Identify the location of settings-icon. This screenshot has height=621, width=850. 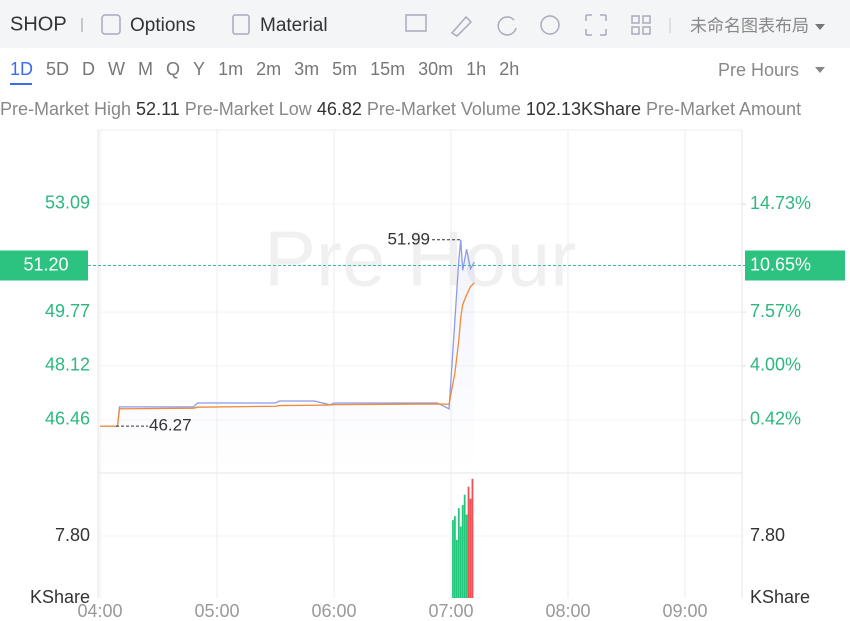
(550, 25).